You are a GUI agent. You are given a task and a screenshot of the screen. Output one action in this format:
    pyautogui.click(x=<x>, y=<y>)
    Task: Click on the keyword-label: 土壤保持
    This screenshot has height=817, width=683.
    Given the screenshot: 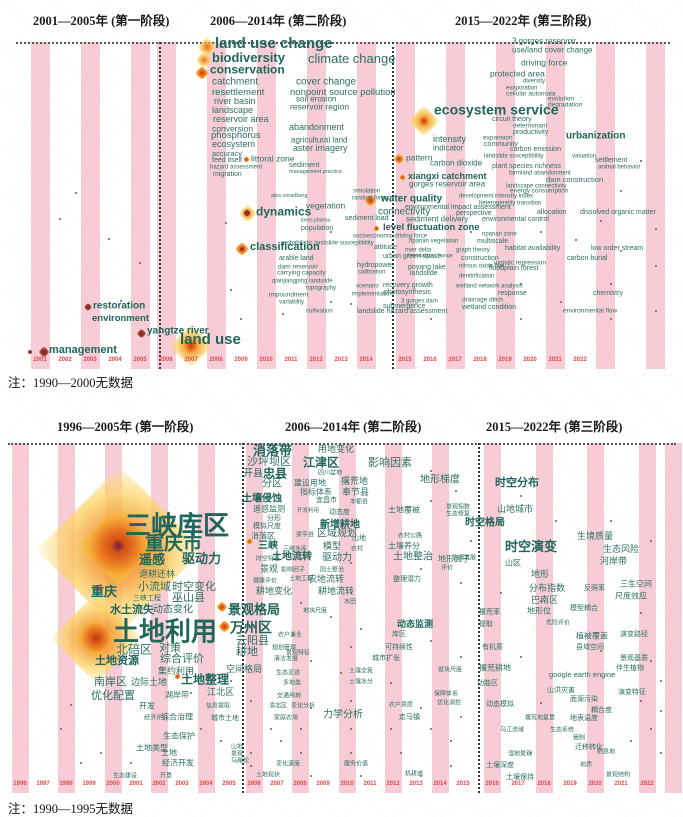 What is the action you would take?
    pyautogui.click(x=520, y=778)
    